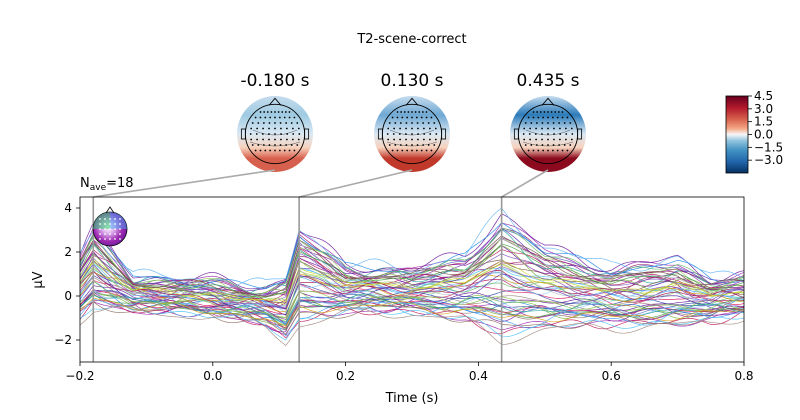  What do you see at coordinates (38, 279) in the screenshot?
I see `y-axis-label: µV` at bounding box center [38, 279].